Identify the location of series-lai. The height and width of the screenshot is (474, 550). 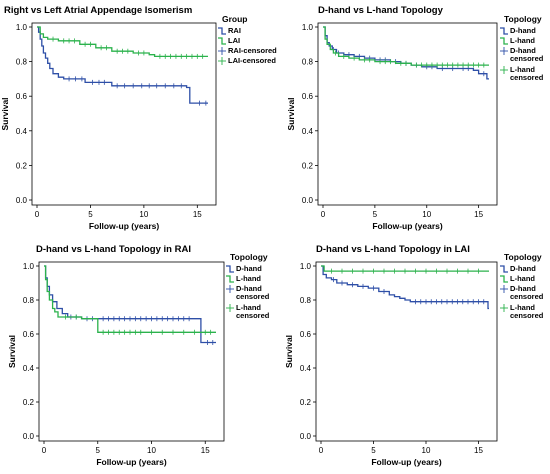
(122, 42).